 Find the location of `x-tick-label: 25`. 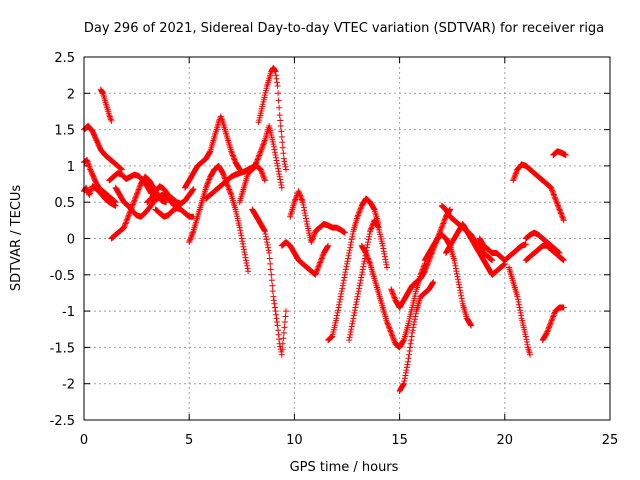

x-tick-label: 25 is located at coordinates (610, 440).